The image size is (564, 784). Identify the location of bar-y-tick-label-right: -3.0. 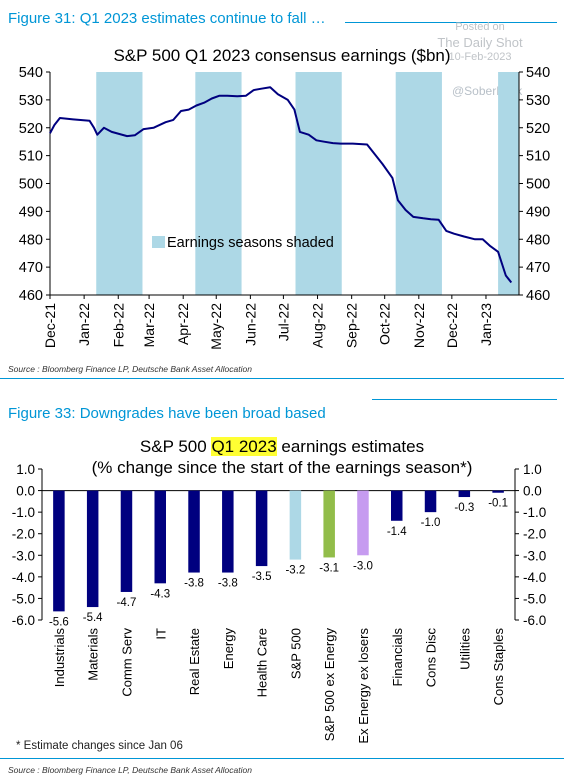
(534, 555).